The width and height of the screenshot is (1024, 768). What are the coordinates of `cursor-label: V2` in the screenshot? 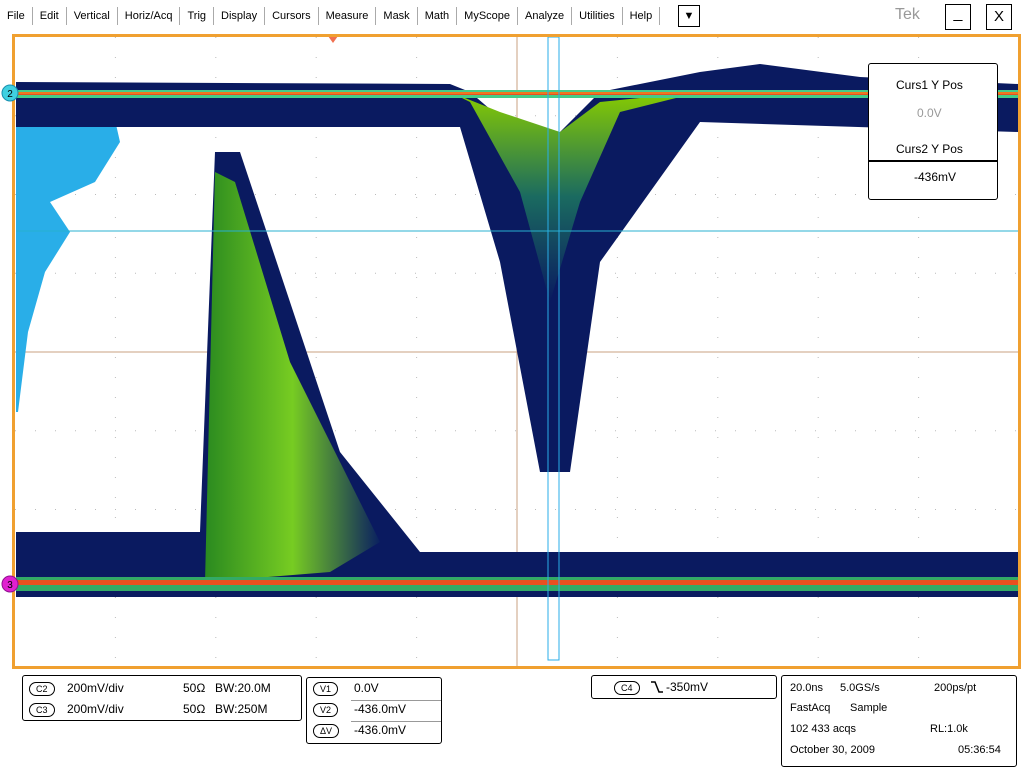 It's located at (326, 710).